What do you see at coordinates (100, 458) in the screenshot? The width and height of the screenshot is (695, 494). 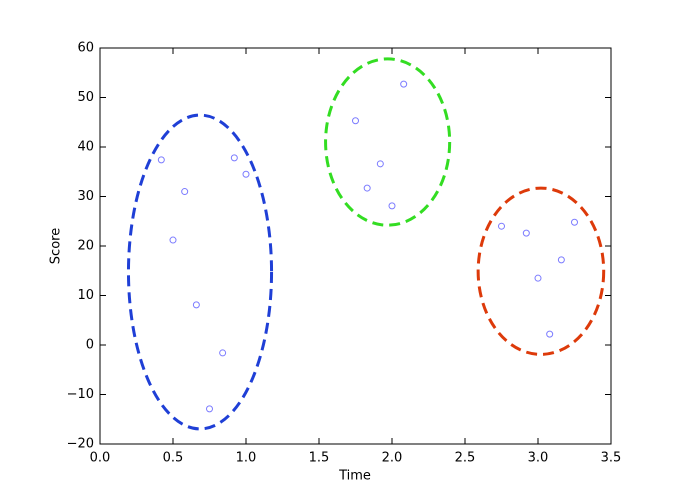 I see `x-tick-label: 0.0` at bounding box center [100, 458].